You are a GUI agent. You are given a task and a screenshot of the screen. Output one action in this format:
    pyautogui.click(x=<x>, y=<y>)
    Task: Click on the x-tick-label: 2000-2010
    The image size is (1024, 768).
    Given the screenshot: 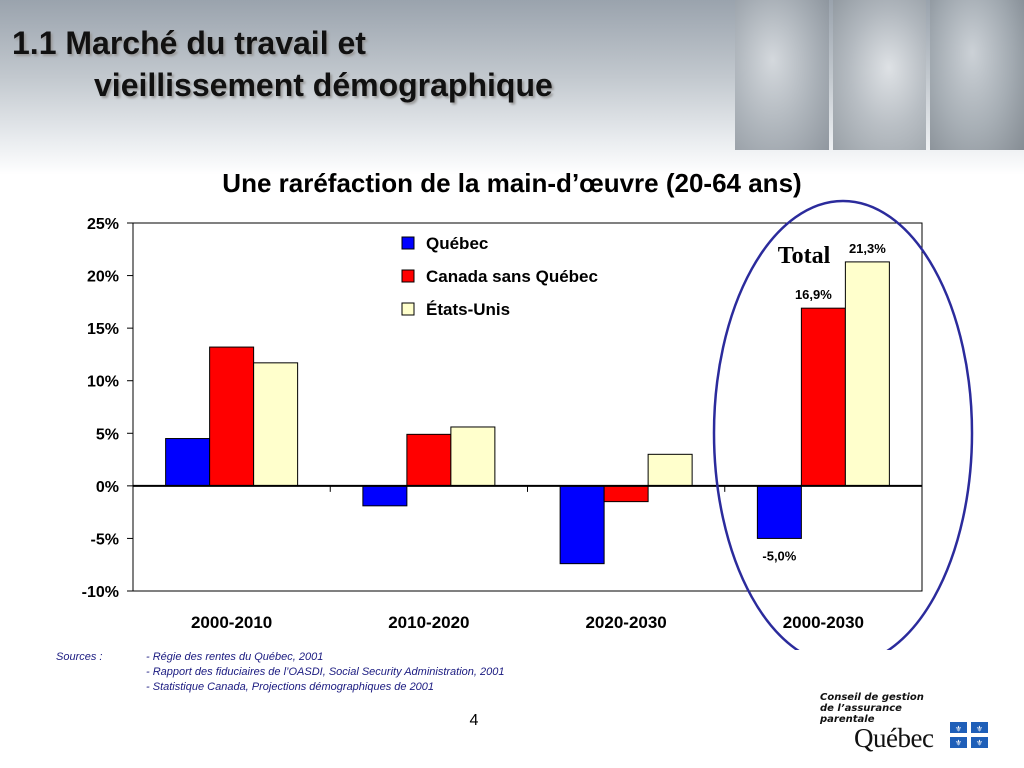 What is the action you would take?
    pyautogui.click(x=231, y=622)
    